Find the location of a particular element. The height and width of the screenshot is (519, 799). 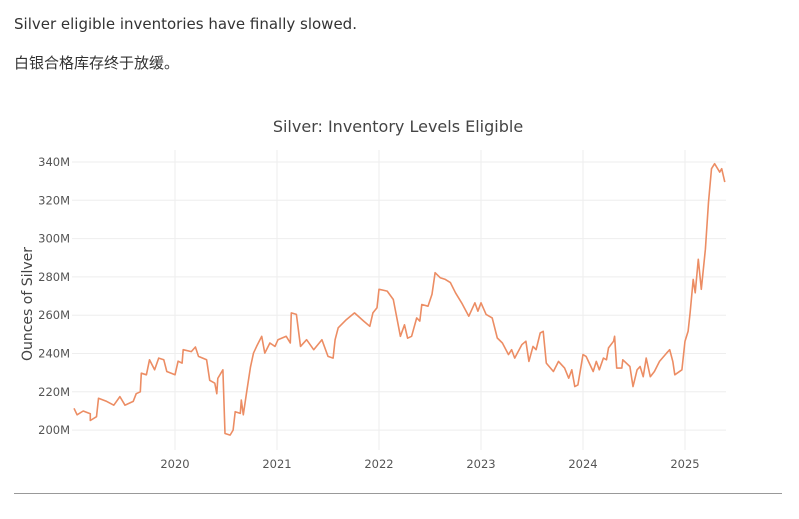

y-tick-label: 280M is located at coordinates (54, 277).